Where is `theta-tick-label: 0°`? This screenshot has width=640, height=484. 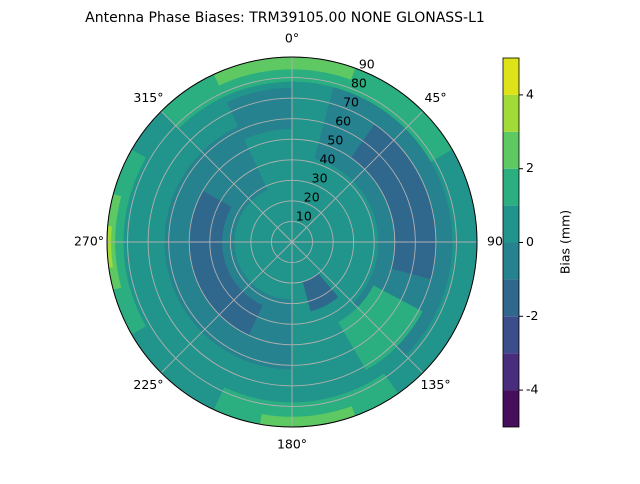
theta-tick-label: 0° is located at coordinates (292, 38).